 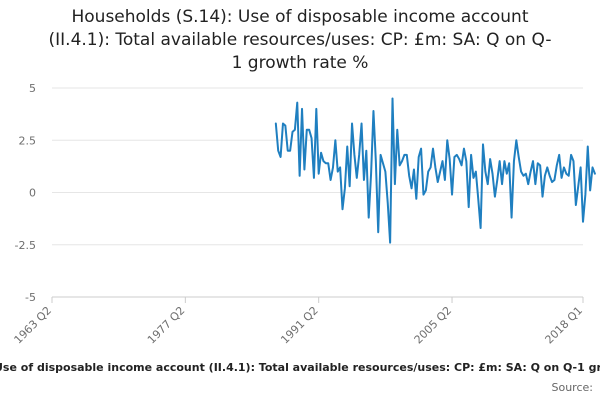 I want to click on y-tick-label: 0, so click(x=32, y=193).